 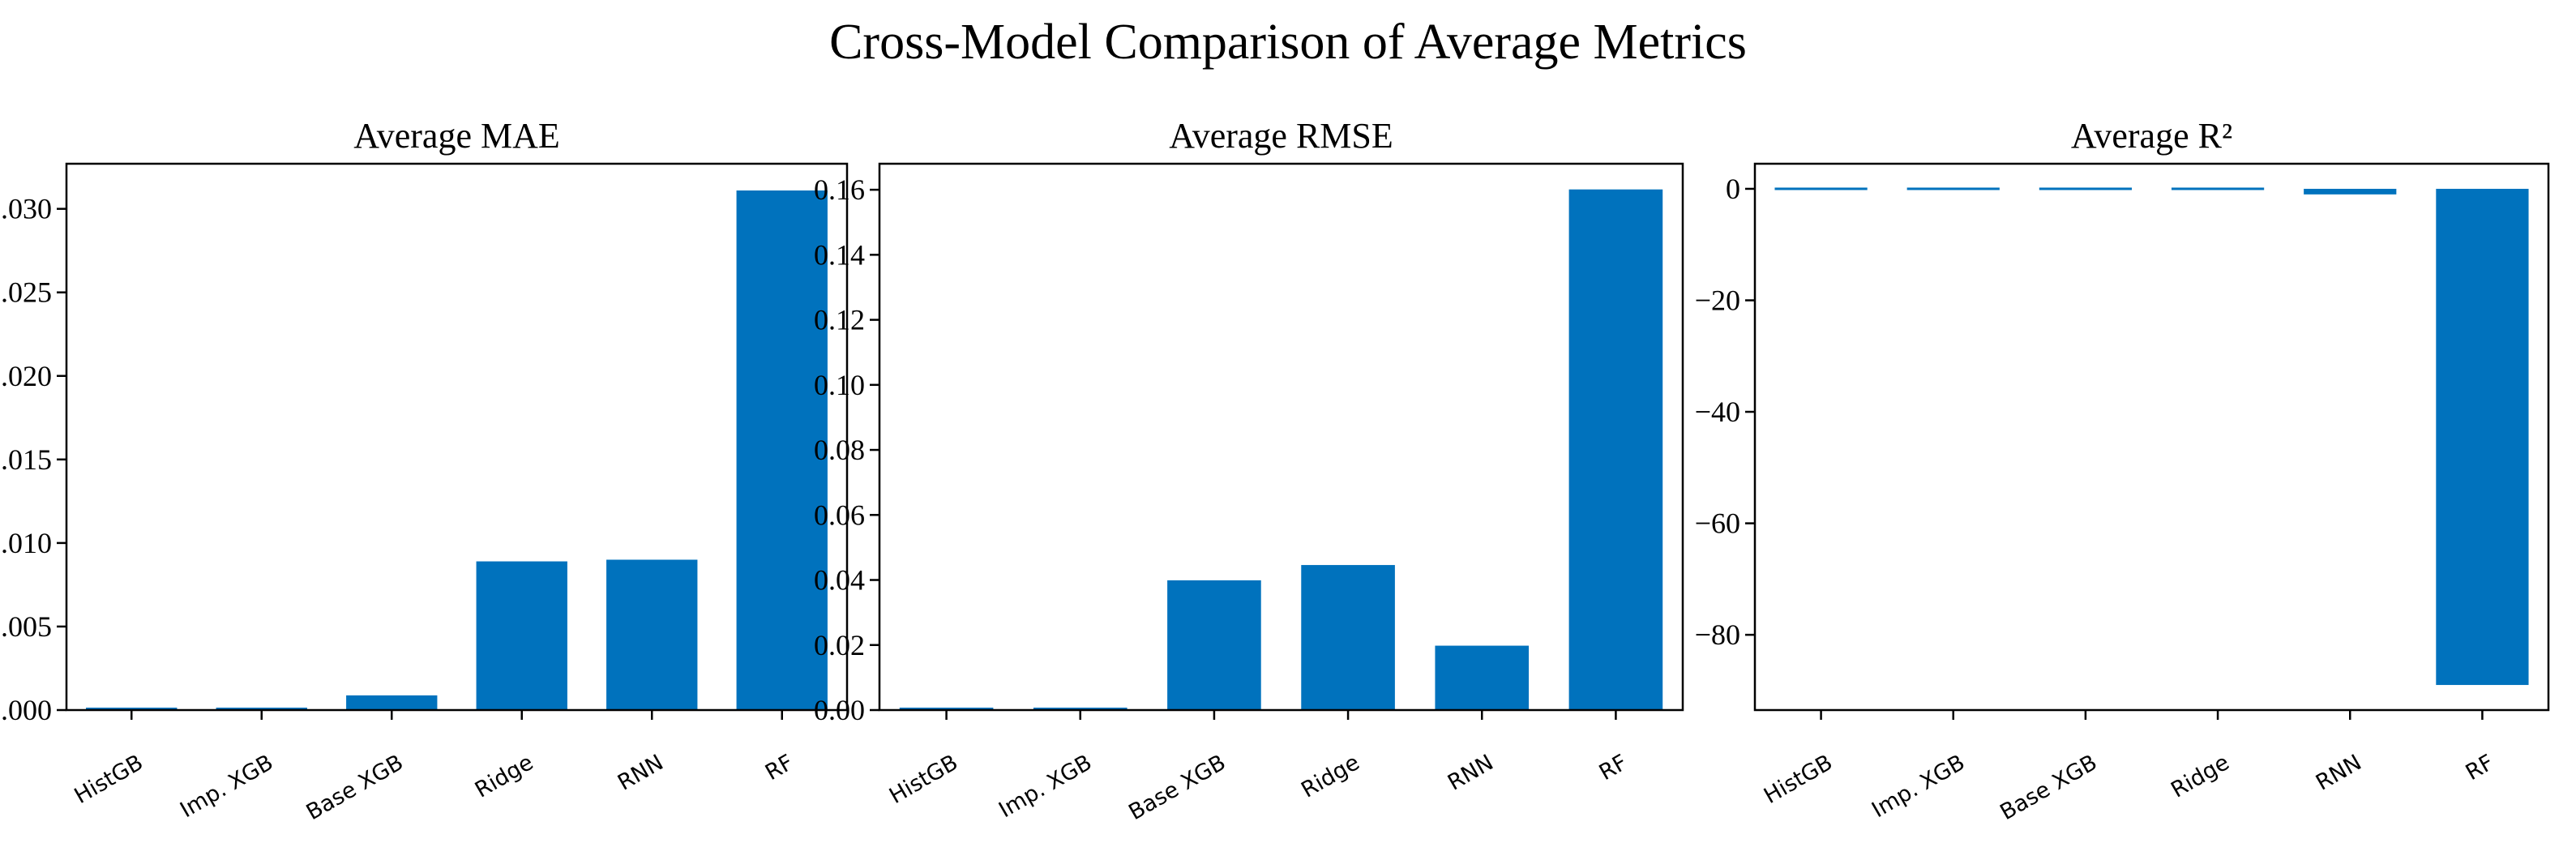 What do you see at coordinates (1471, 772) in the screenshot?
I see `xtick-label-rmse: RNN` at bounding box center [1471, 772].